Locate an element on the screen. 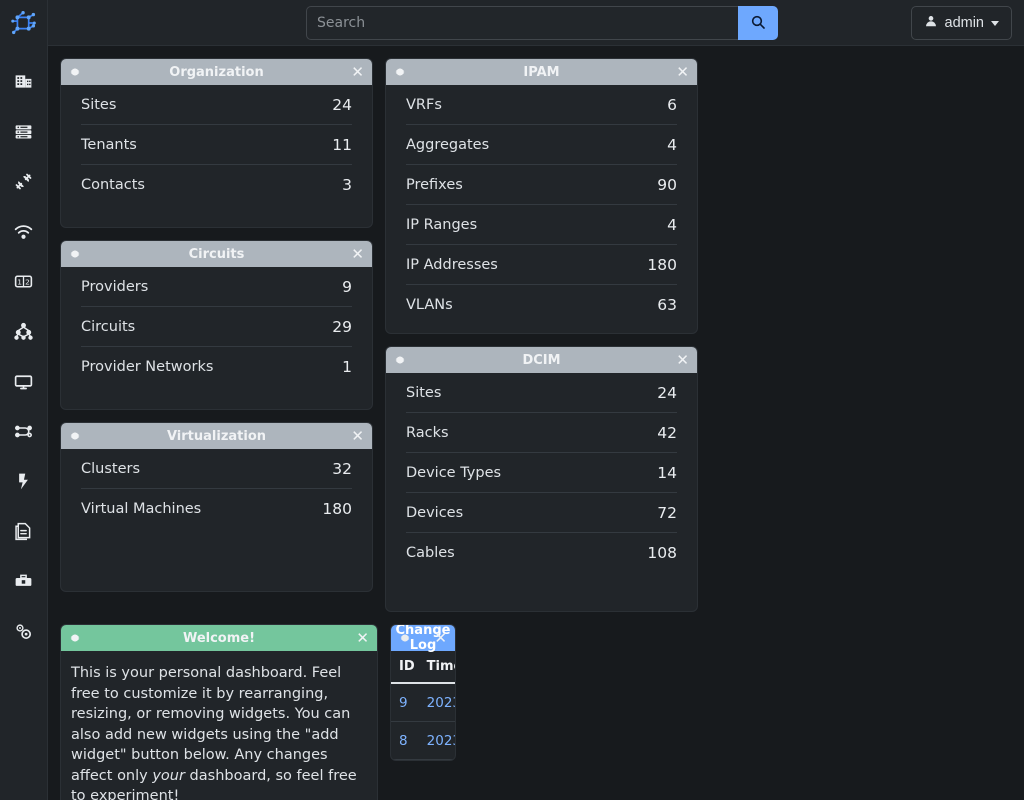  stat-row: Tenants 11 is located at coordinates (216, 145).